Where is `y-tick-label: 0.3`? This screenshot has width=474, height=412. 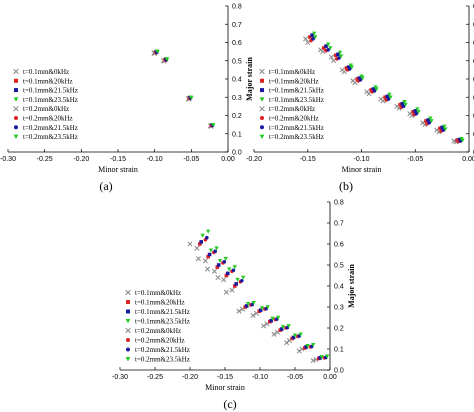 y-tick-label: 0.3 is located at coordinates (339, 308).